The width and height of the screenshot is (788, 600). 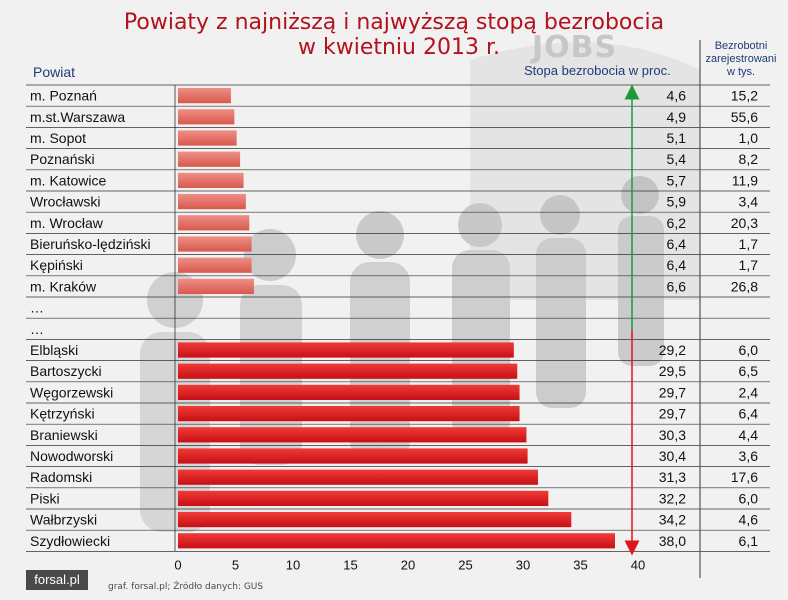 What do you see at coordinates (677, 180) in the screenshot?
I see `rate-value-label: 5,7` at bounding box center [677, 180].